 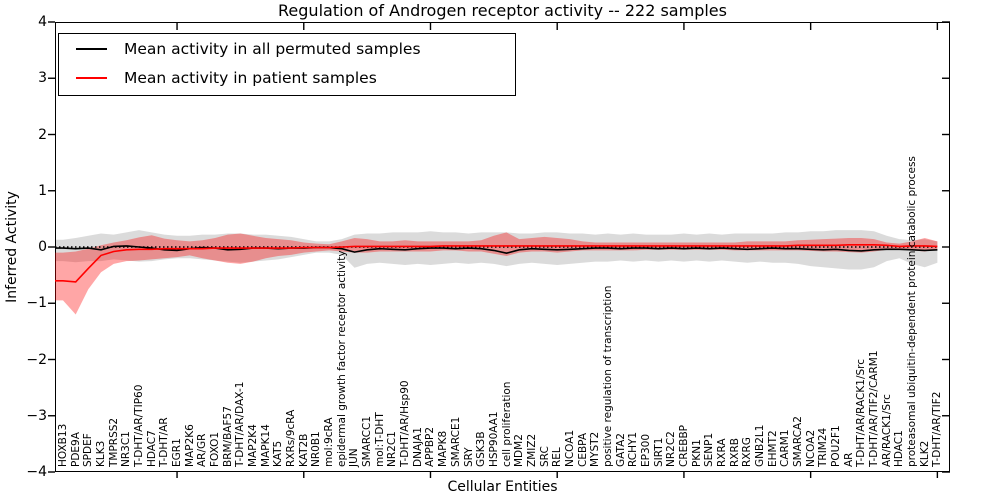 What do you see at coordinates (42, 78) in the screenshot?
I see `y-tick-label: 3` at bounding box center [42, 78].